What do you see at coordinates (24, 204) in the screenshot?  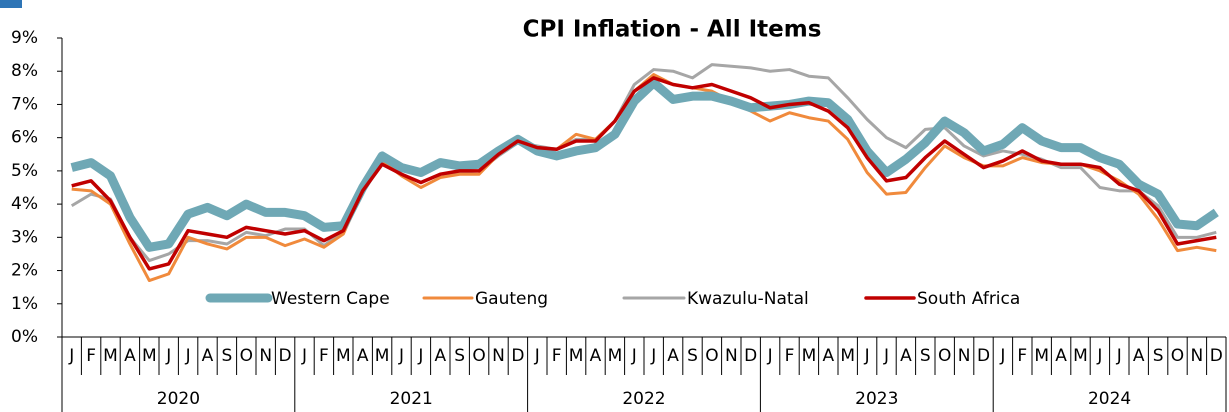 I see `y-tick-label: 4%` at bounding box center [24, 204].